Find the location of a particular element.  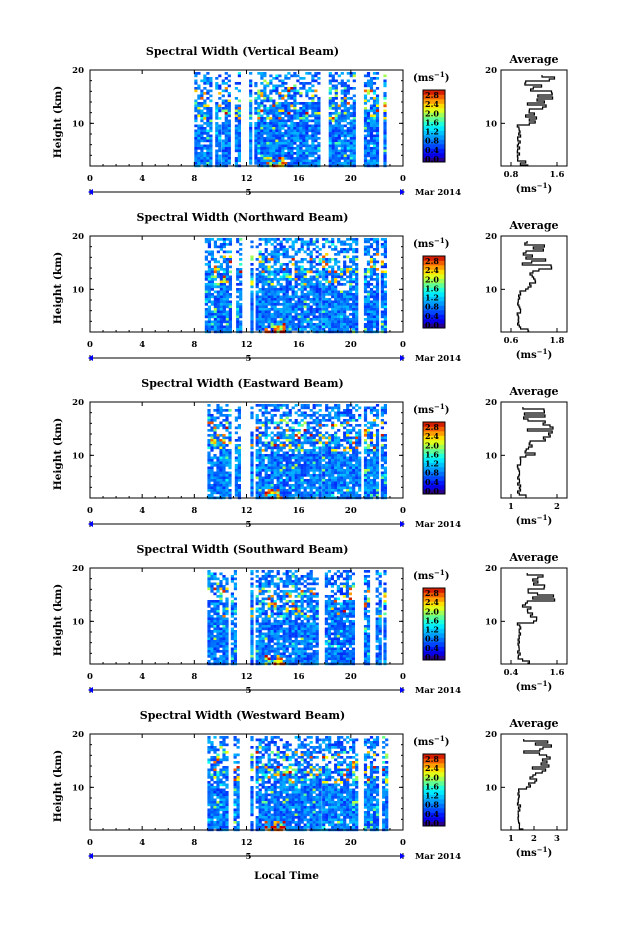

average-title: Average is located at coordinates (533, 225).